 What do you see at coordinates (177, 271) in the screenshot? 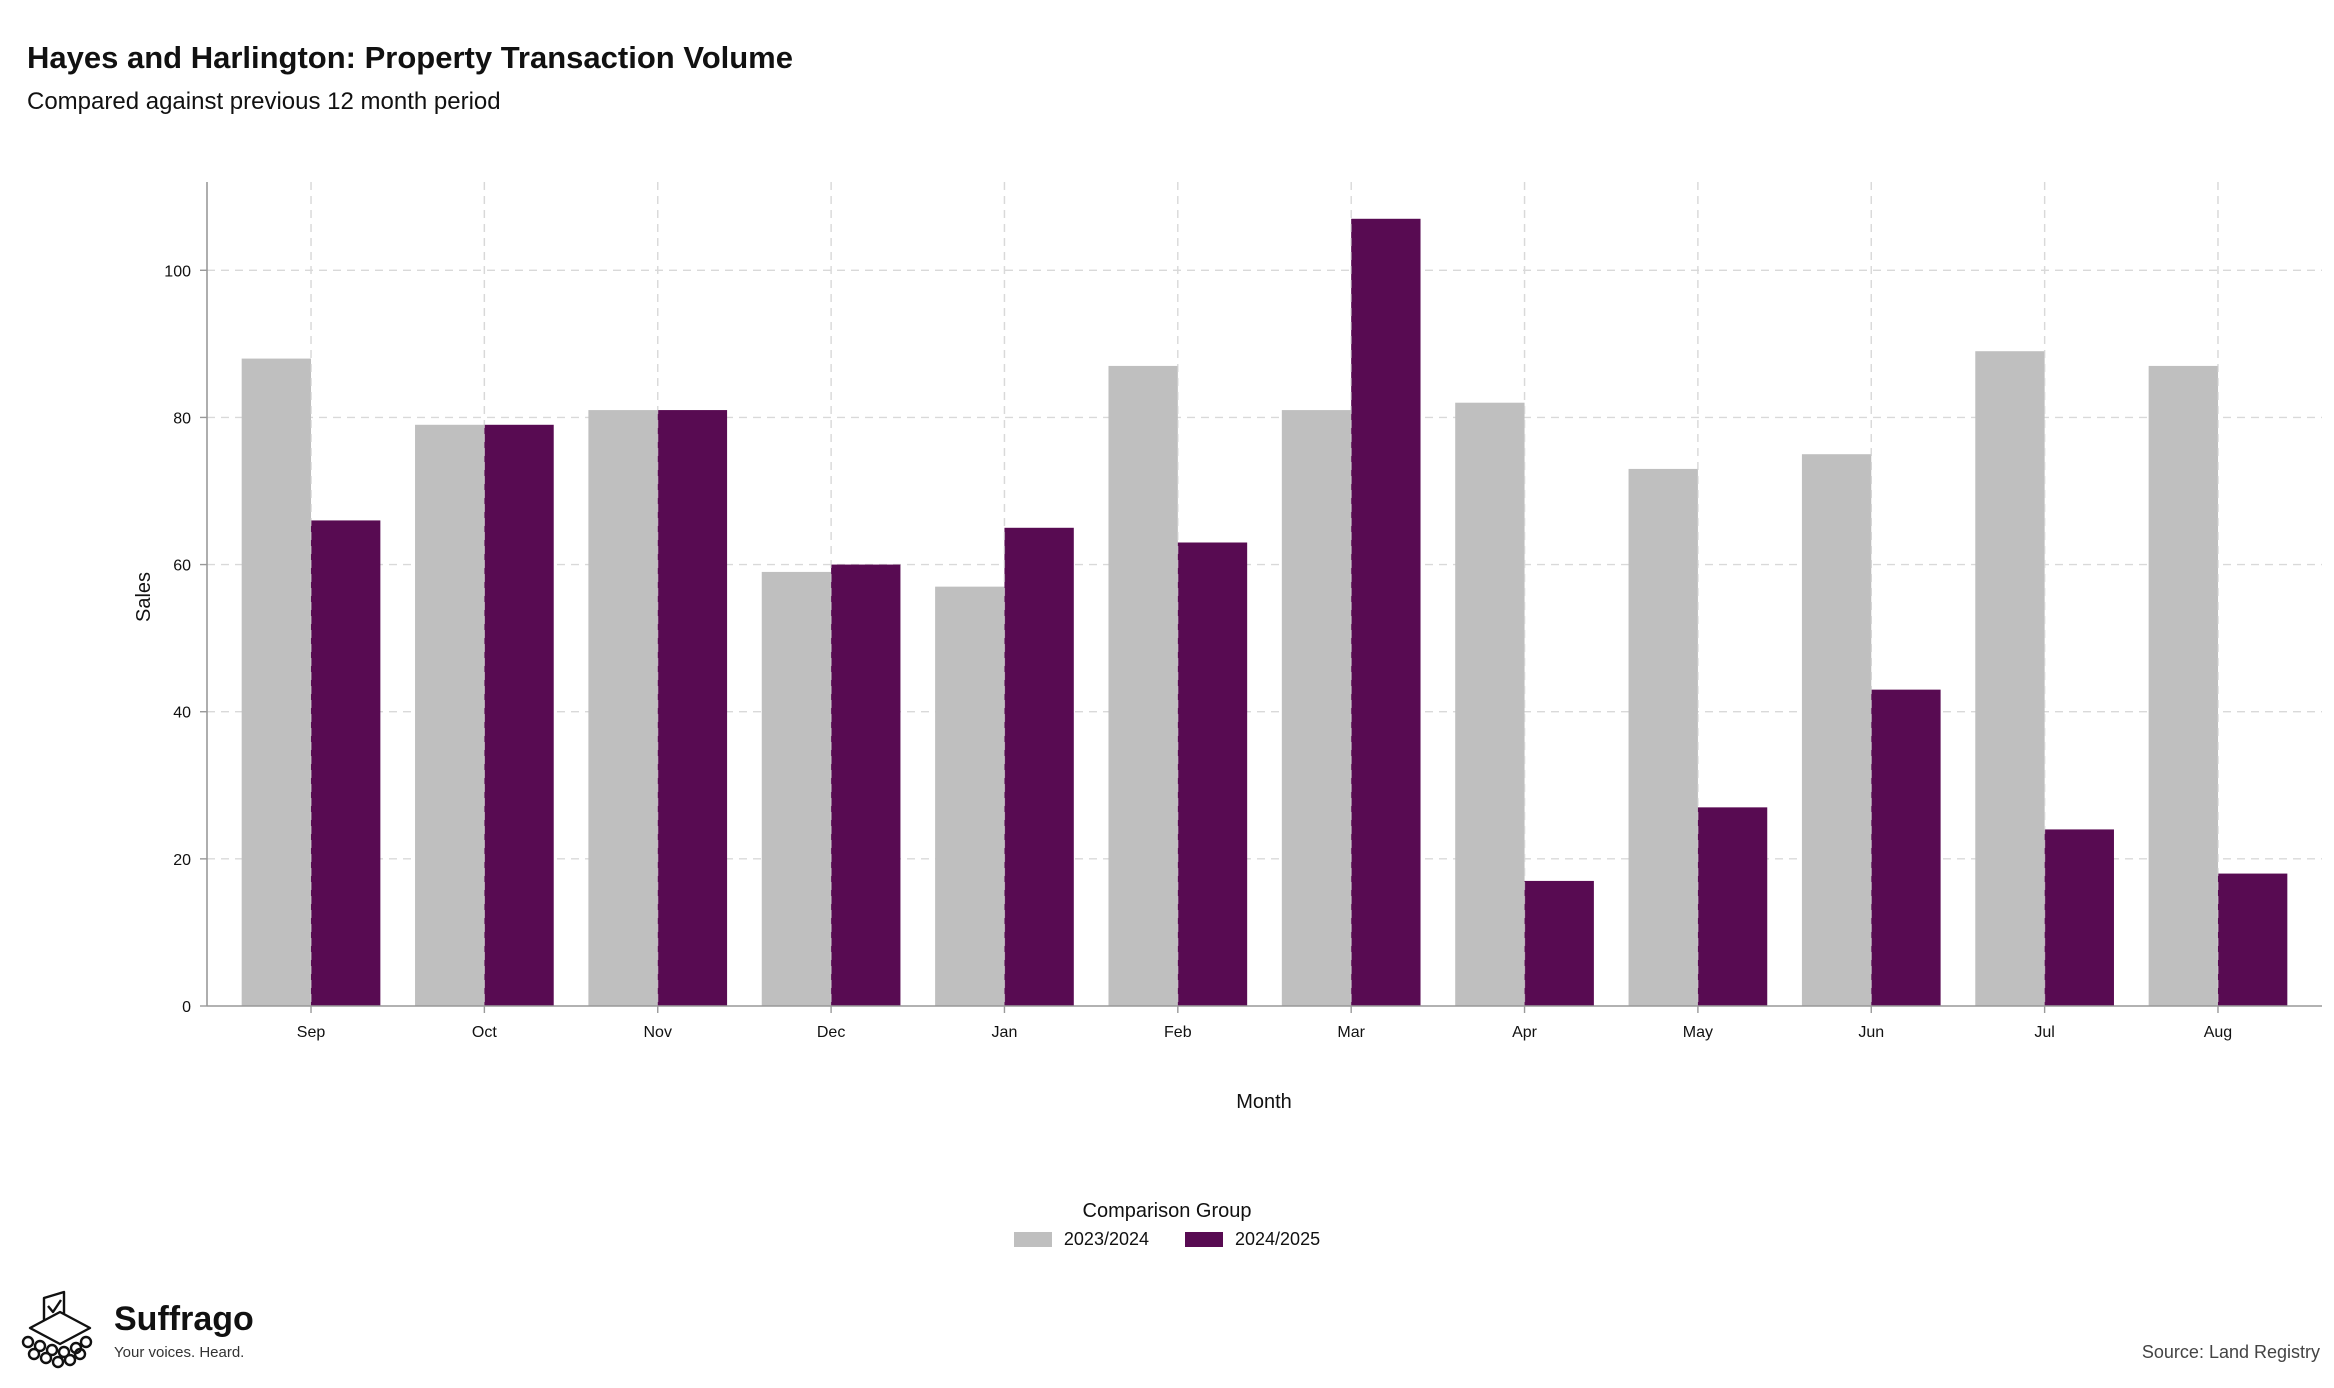
I see `y-tick-label: 100` at bounding box center [177, 271].